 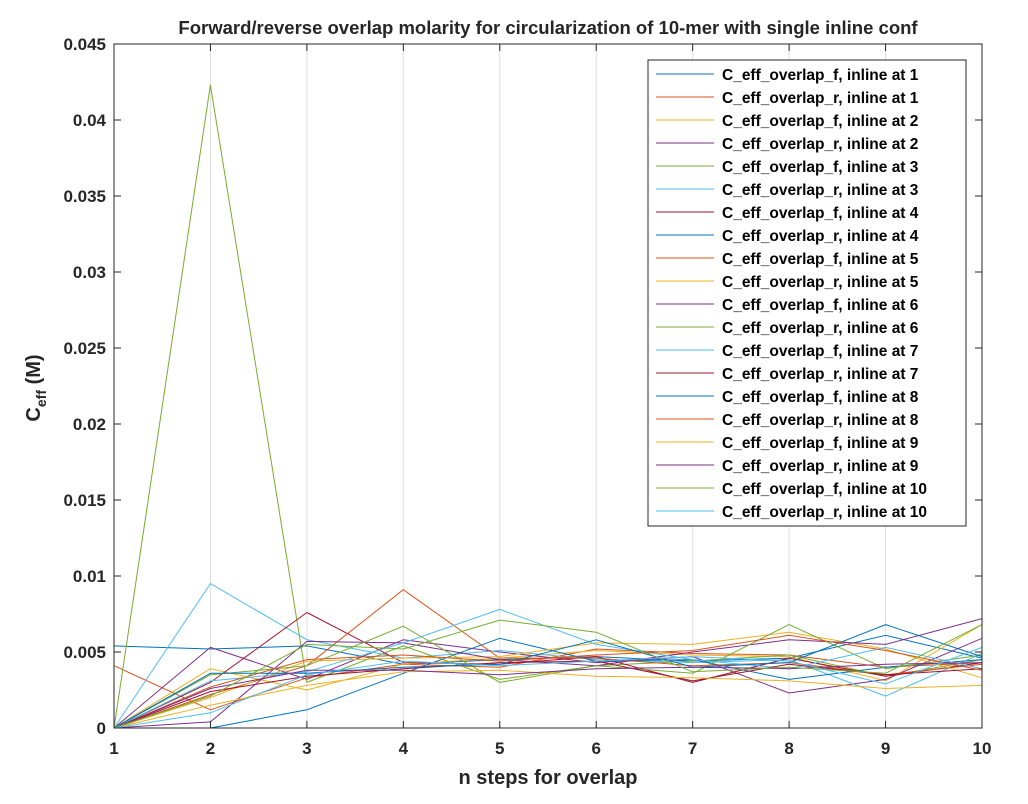 What do you see at coordinates (595, 748) in the screenshot?
I see `x-tick-label: 6` at bounding box center [595, 748].